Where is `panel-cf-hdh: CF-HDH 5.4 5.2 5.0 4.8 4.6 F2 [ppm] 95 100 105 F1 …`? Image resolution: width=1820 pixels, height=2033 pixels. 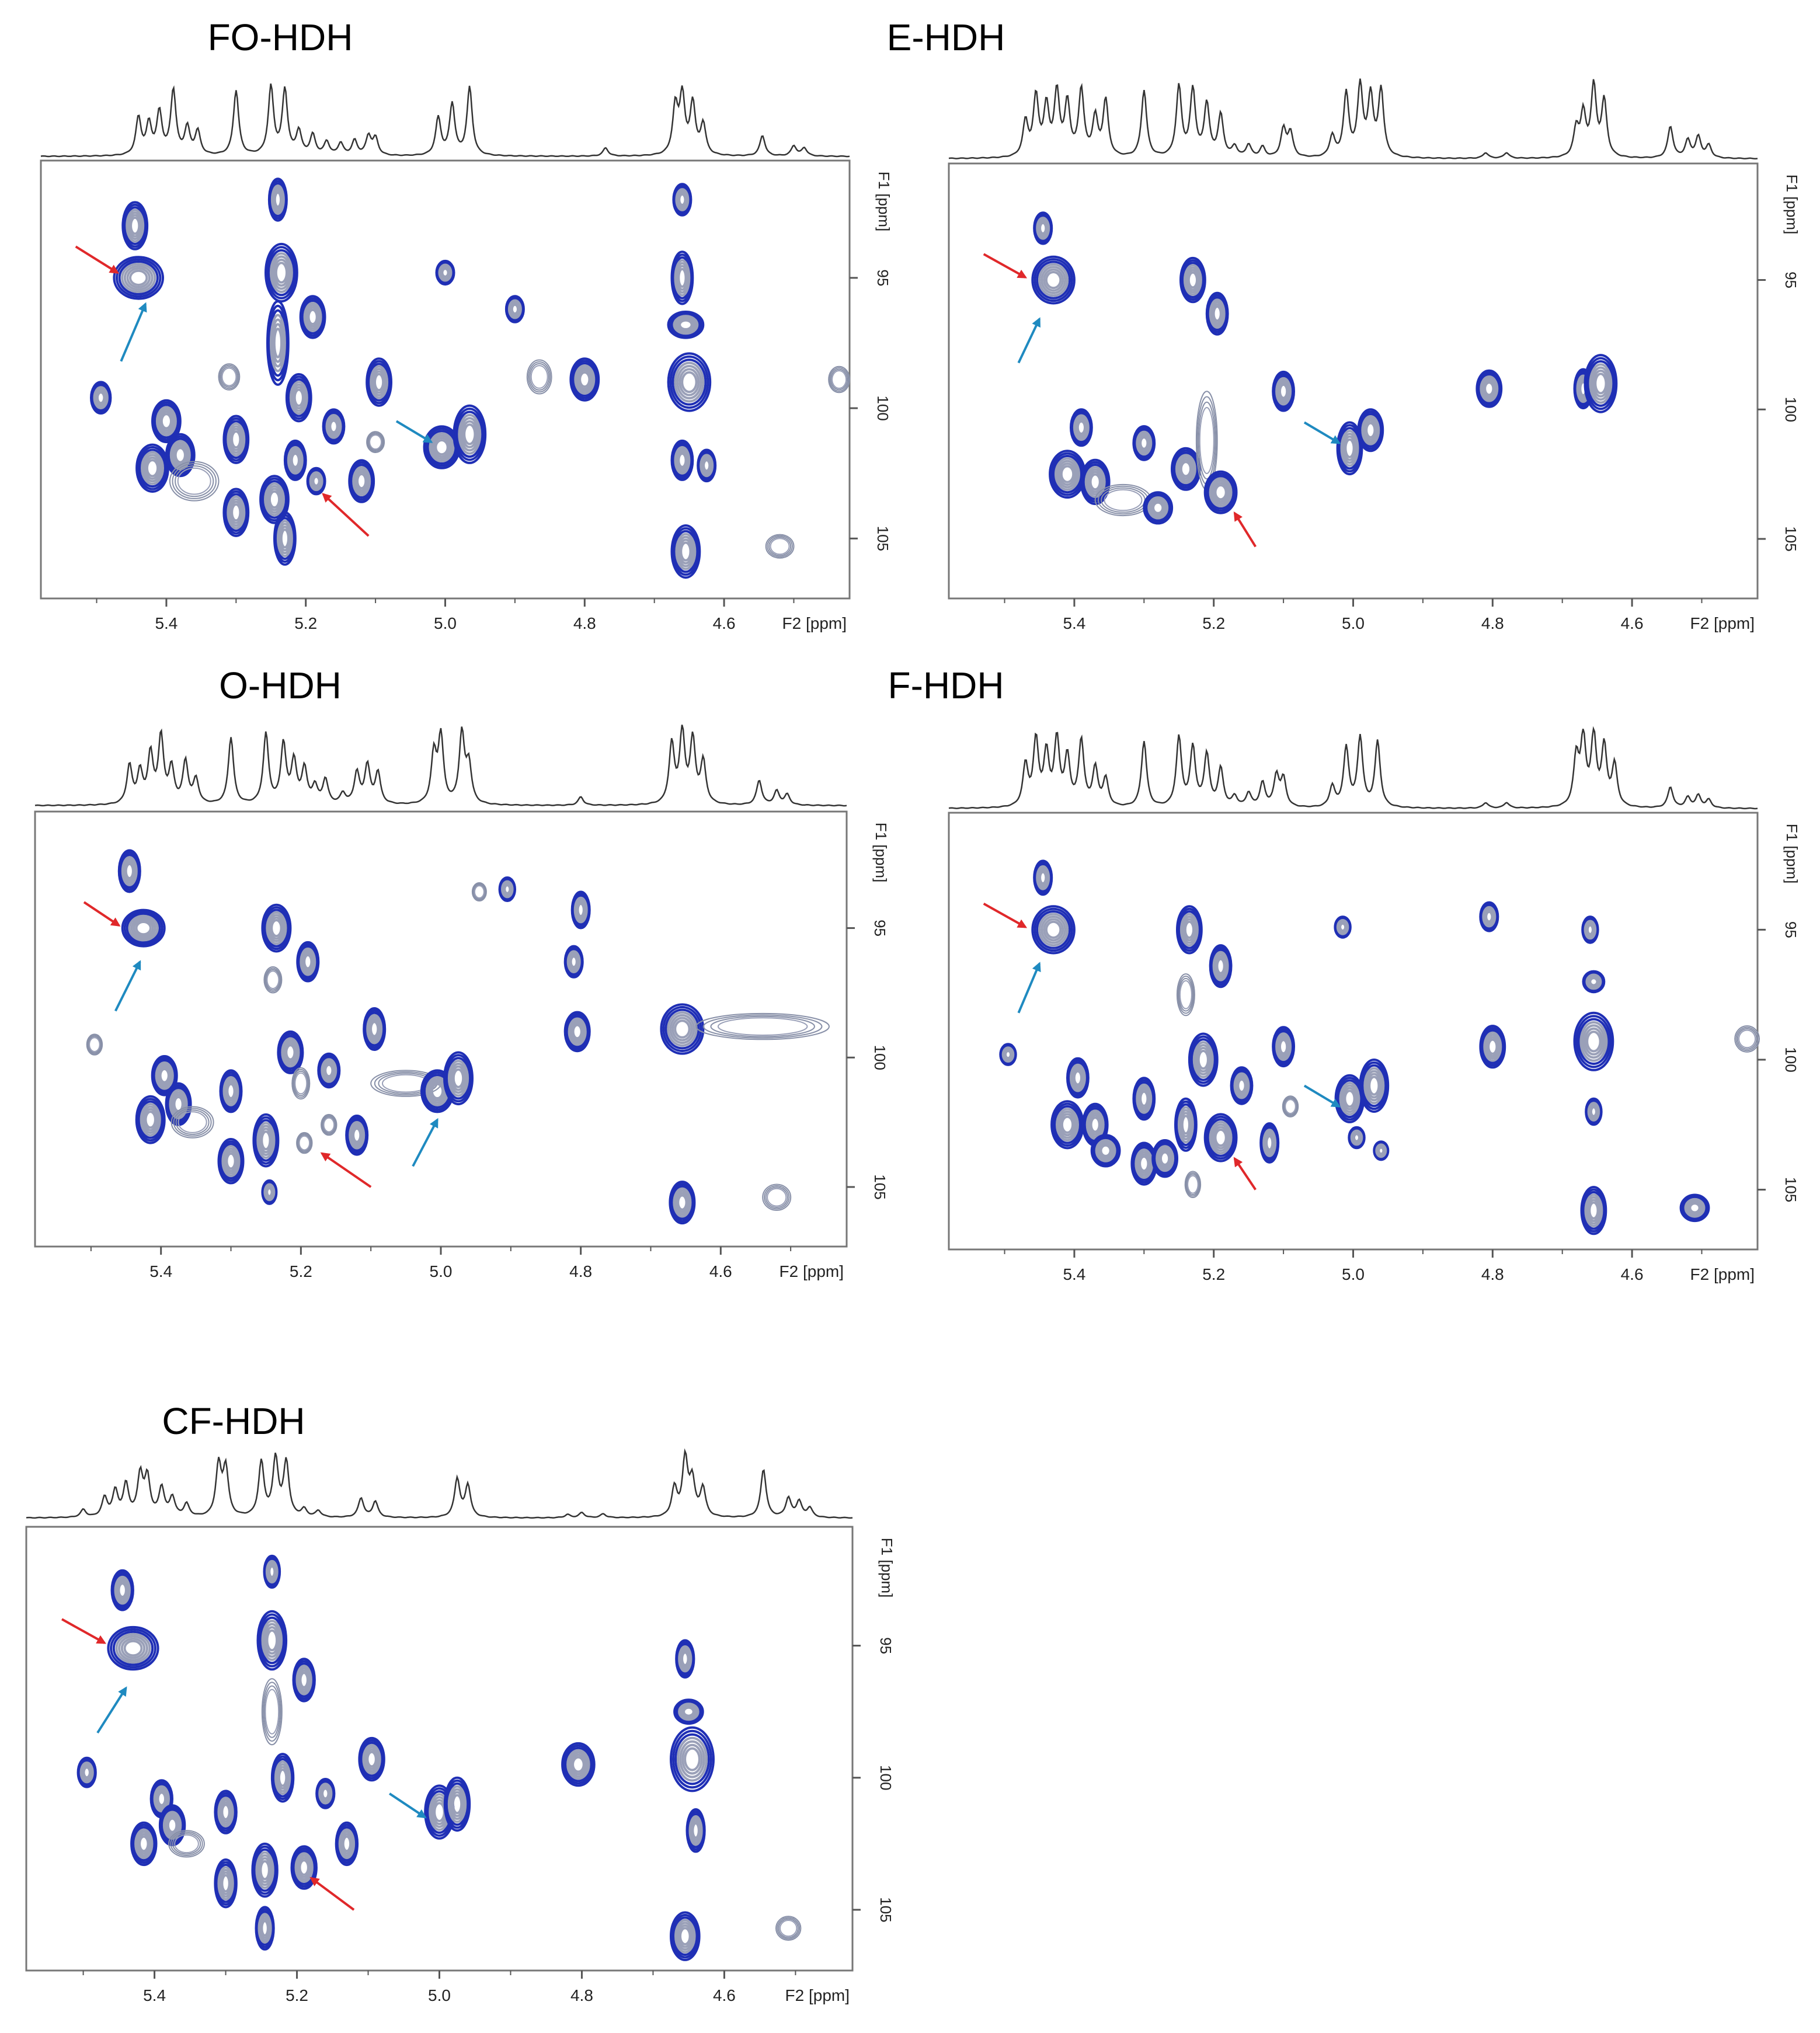 panel-cf-hdh: CF-HDH 5.4 5.2 5.0 4.8 4.6 F2 [ppm] 95 100 105 F1 … is located at coordinates (460, 1702).